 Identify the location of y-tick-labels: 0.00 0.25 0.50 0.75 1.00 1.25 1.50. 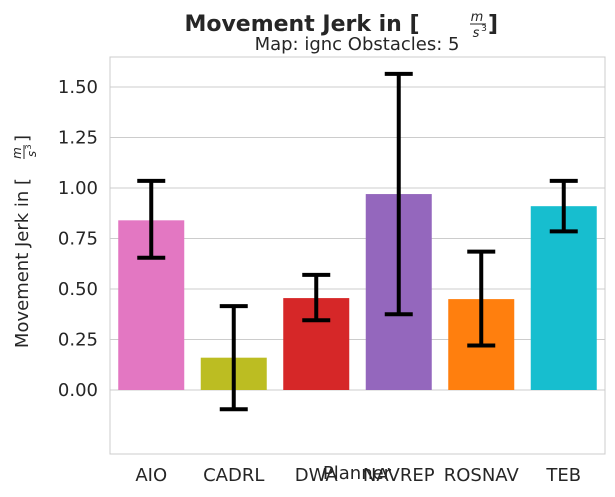
(78, 239).